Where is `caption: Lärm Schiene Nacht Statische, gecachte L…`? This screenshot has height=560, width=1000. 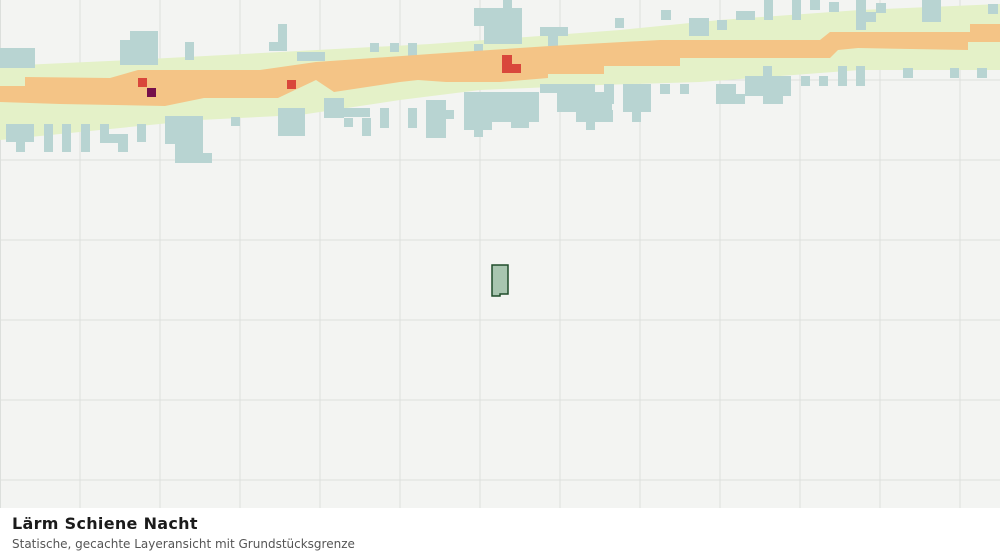 caption: Lärm Schiene Nacht Statische, gecachte L… is located at coordinates (500, 534).